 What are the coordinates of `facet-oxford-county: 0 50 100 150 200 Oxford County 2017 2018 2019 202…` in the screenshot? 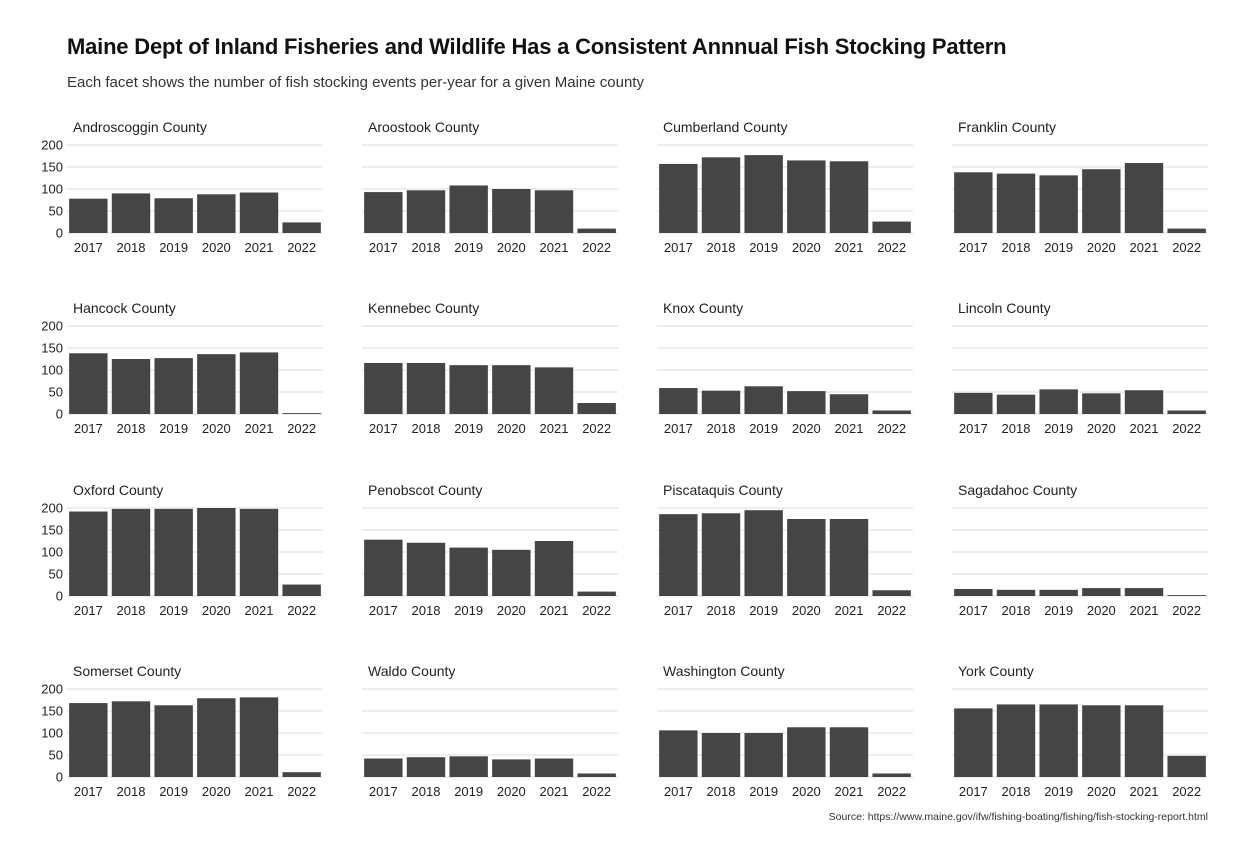 It's located at (182, 550).